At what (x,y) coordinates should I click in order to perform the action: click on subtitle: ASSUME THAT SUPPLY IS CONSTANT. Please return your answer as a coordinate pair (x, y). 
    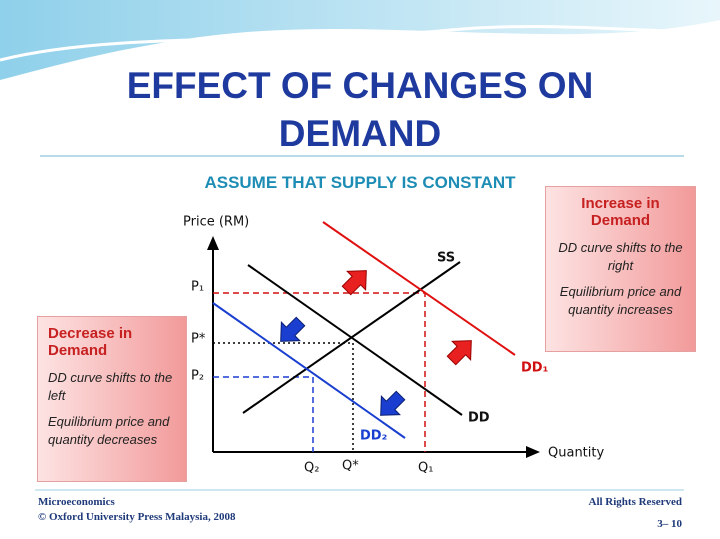
    Looking at the image, I should click on (360, 182).